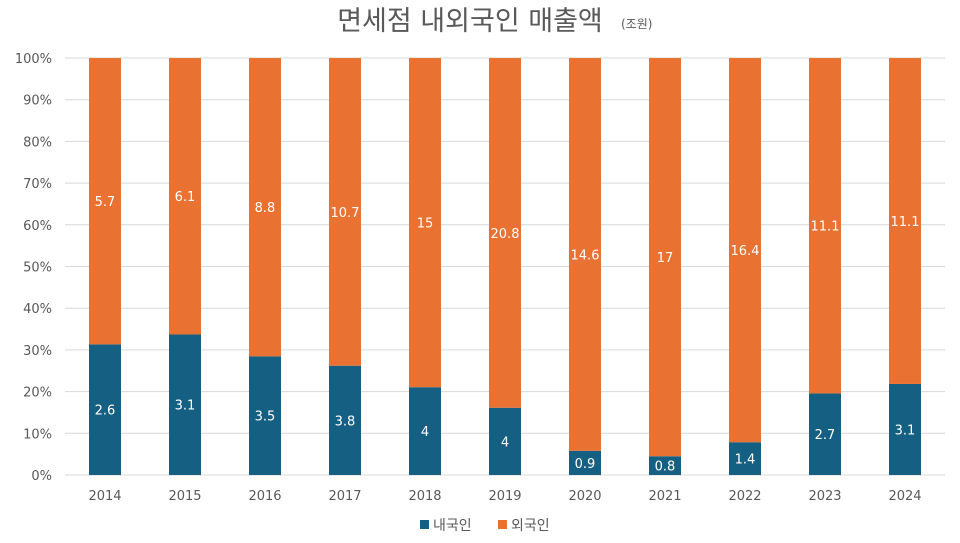  I want to click on data-label: 2.7, so click(825, 435).